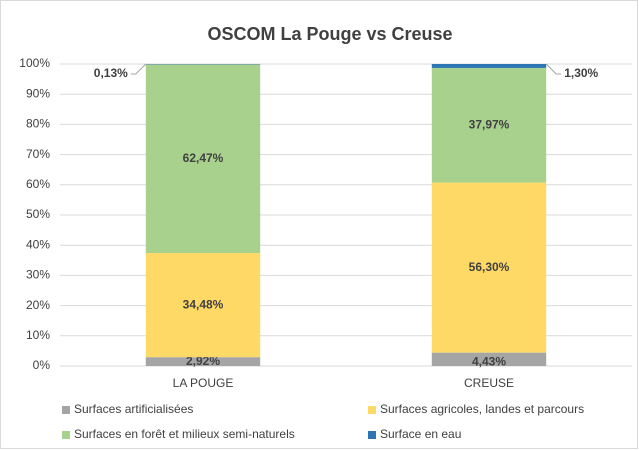 The image size is (639, 450). I want to click on data-label: 1,30%, so click(581, 73).